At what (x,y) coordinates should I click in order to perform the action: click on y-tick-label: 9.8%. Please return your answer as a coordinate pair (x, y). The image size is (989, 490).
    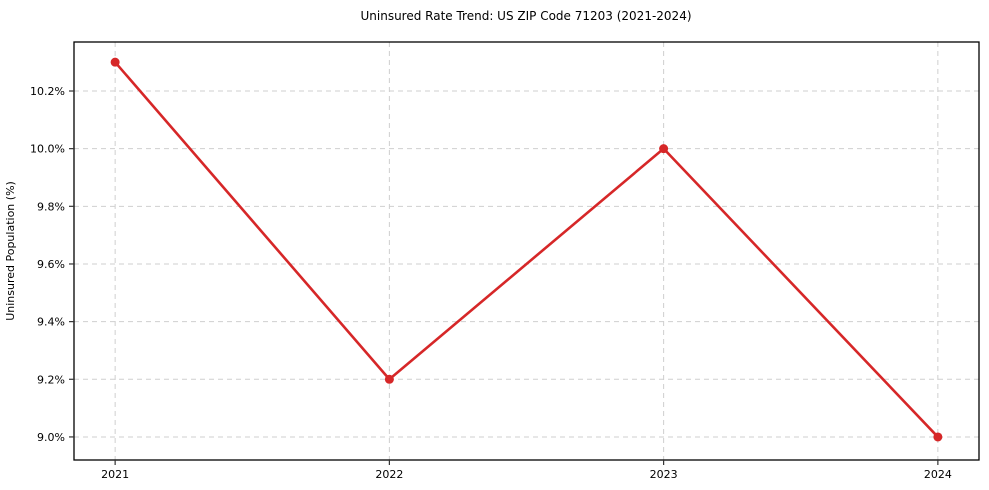
    Looking at the image, I should click on (51, 206).